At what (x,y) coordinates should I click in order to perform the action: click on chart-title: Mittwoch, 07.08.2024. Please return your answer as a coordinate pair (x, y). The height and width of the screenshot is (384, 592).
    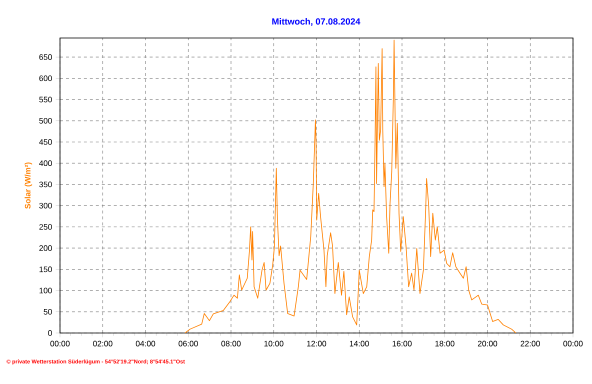
    Looking at the image, I should click on (316, 22).